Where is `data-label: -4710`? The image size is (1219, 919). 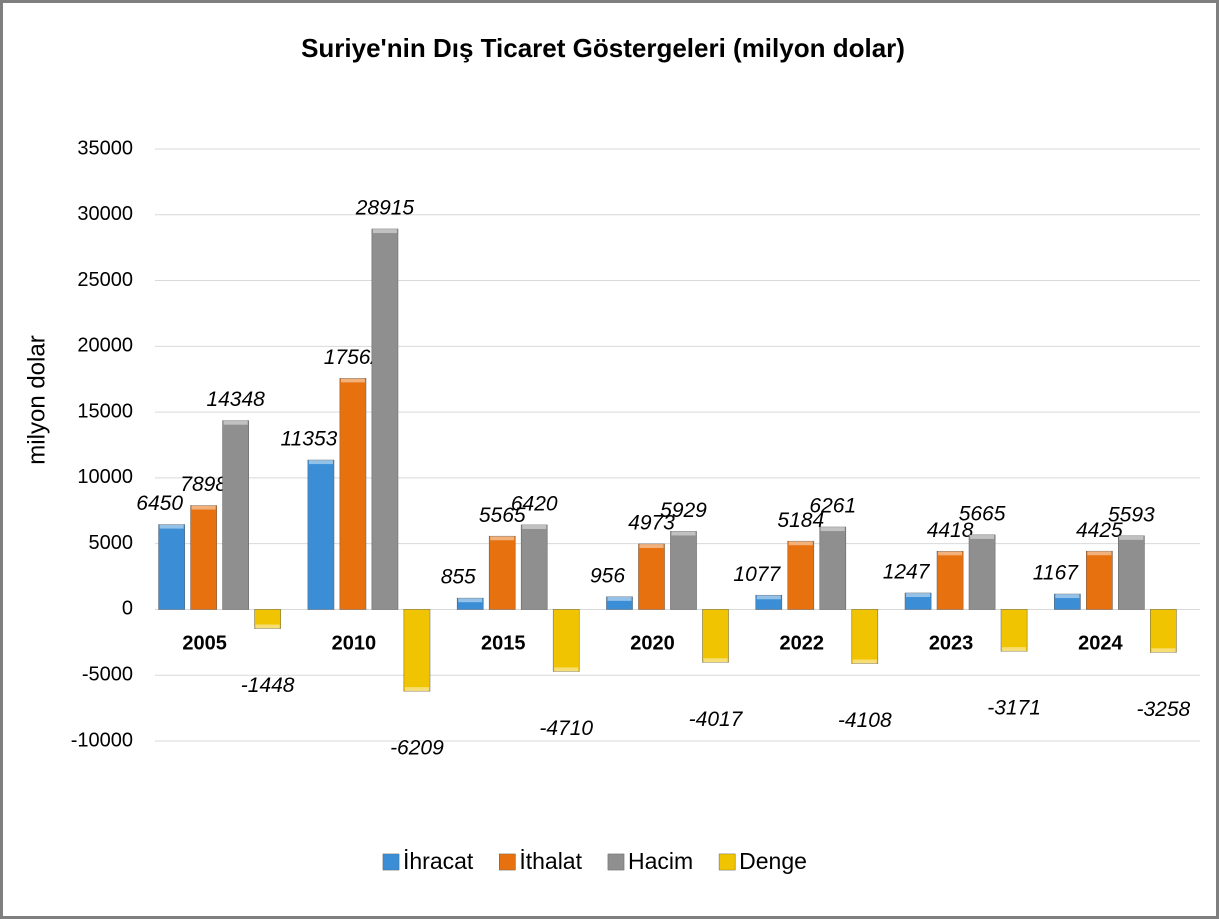
data-label: -4710 is located at coordinates (566, 728).